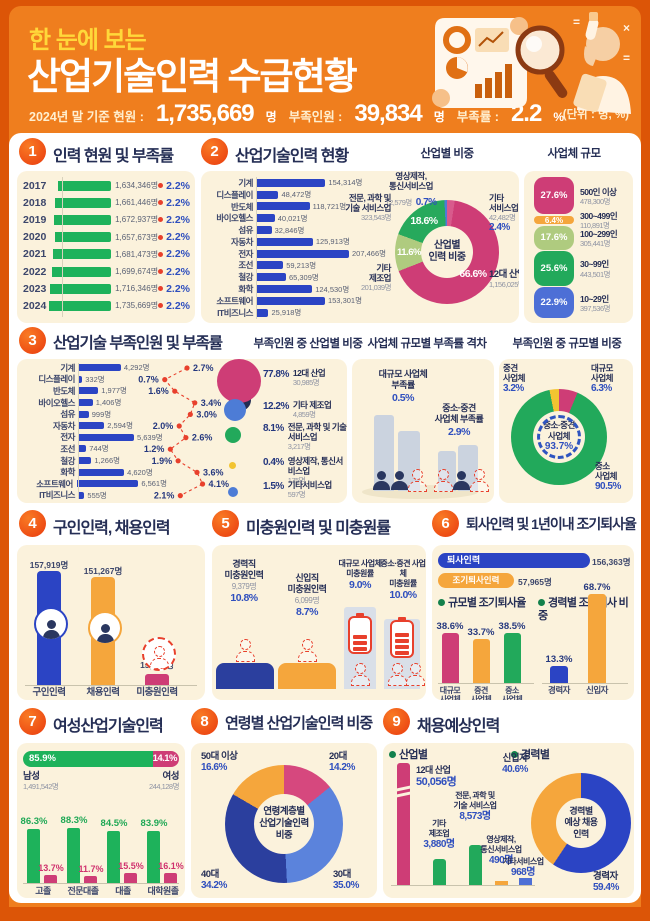  I want to click on industry-label: 화학, so click(67, 472).